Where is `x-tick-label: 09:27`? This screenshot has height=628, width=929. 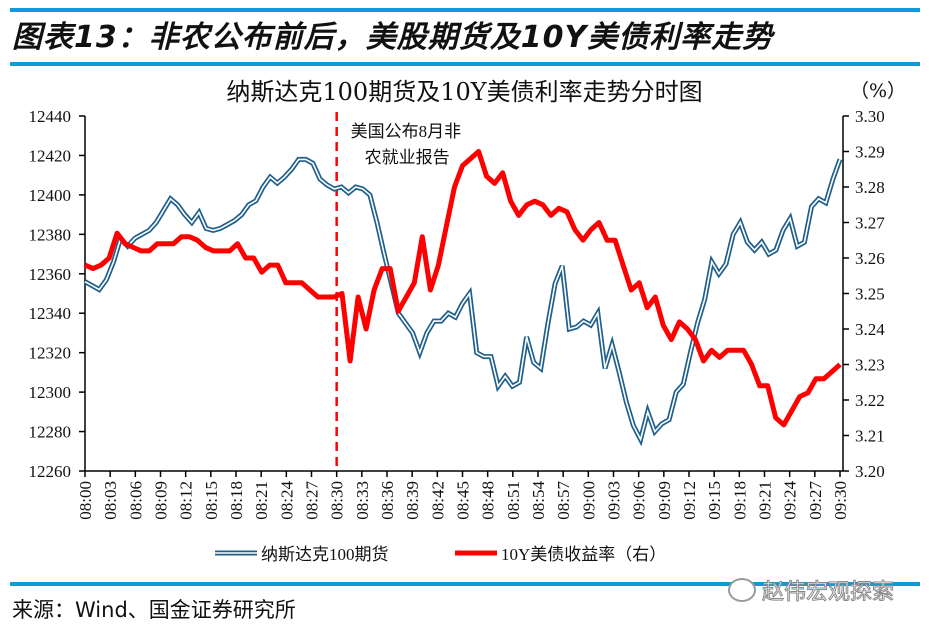 x-tick-label: 09:27 is located at coordinates (815, 500).